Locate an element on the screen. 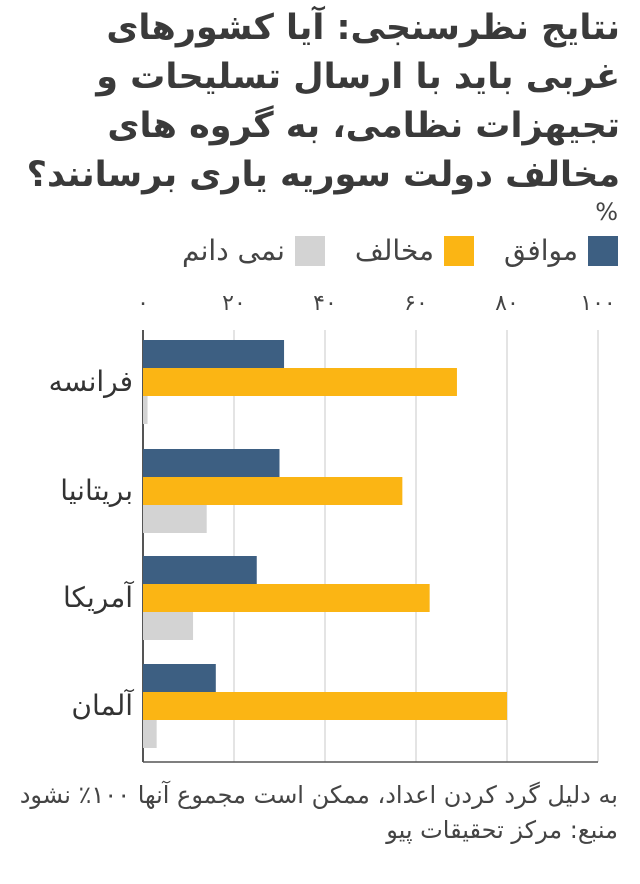  tick-label: ۰ is located at coordinates (143, 303).